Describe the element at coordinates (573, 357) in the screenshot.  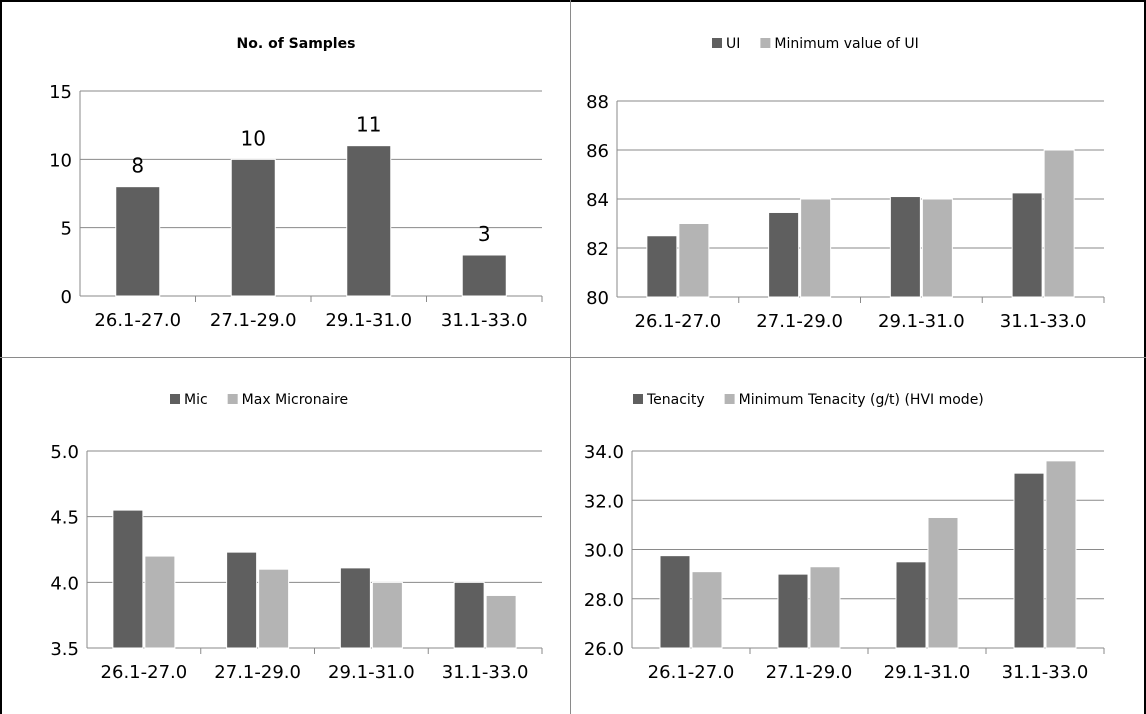
I see `frame-middle-horizontal` at that location.